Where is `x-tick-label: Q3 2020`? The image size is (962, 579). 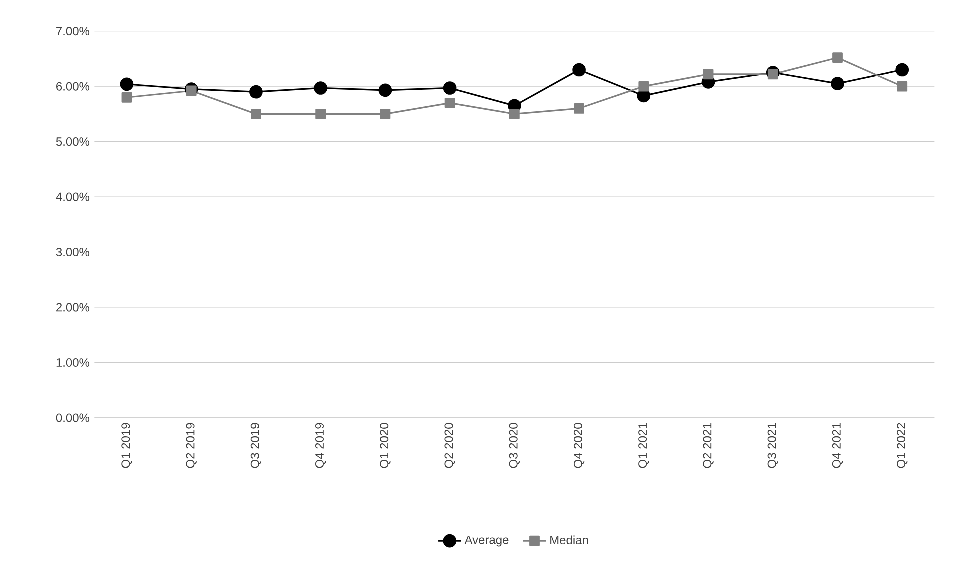
x-tick-label: Q3 2020 is located at coordinates (514, 445).